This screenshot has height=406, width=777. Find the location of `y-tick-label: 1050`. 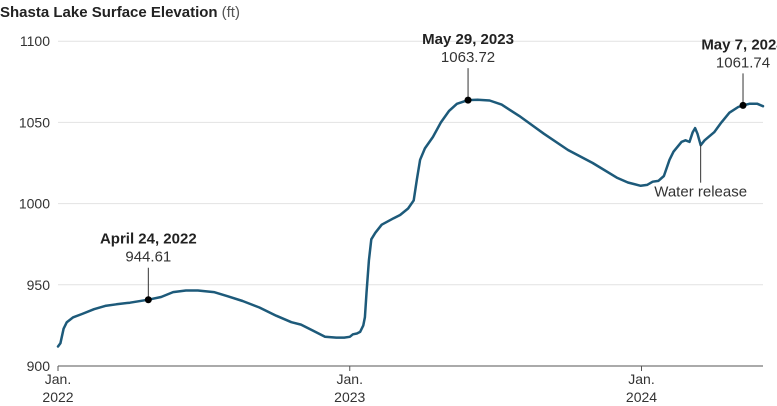

y-tick-label: 1050 is located at coordinates (34, 122).